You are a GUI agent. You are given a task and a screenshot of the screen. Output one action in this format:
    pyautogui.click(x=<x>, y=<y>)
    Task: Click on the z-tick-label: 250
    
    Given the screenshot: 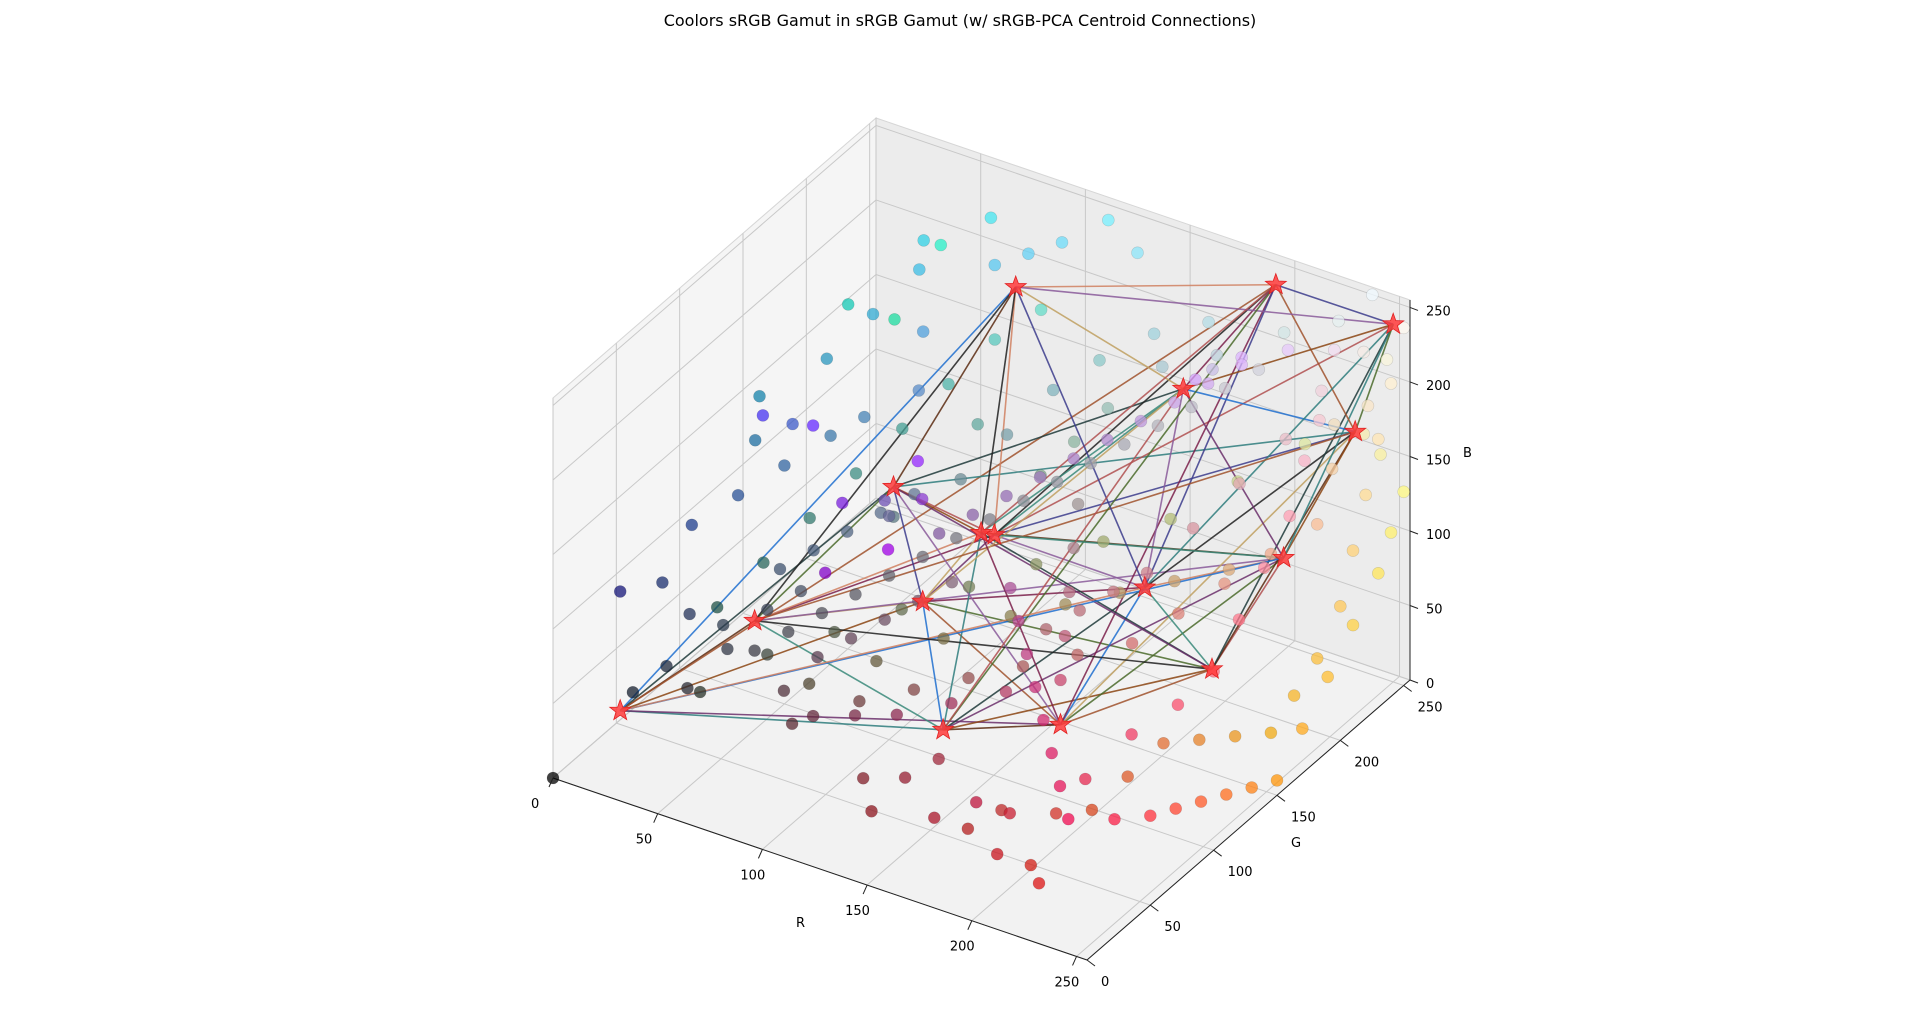 What is the action you would take?
    pyautogui.click(x=1438, y=311)
    